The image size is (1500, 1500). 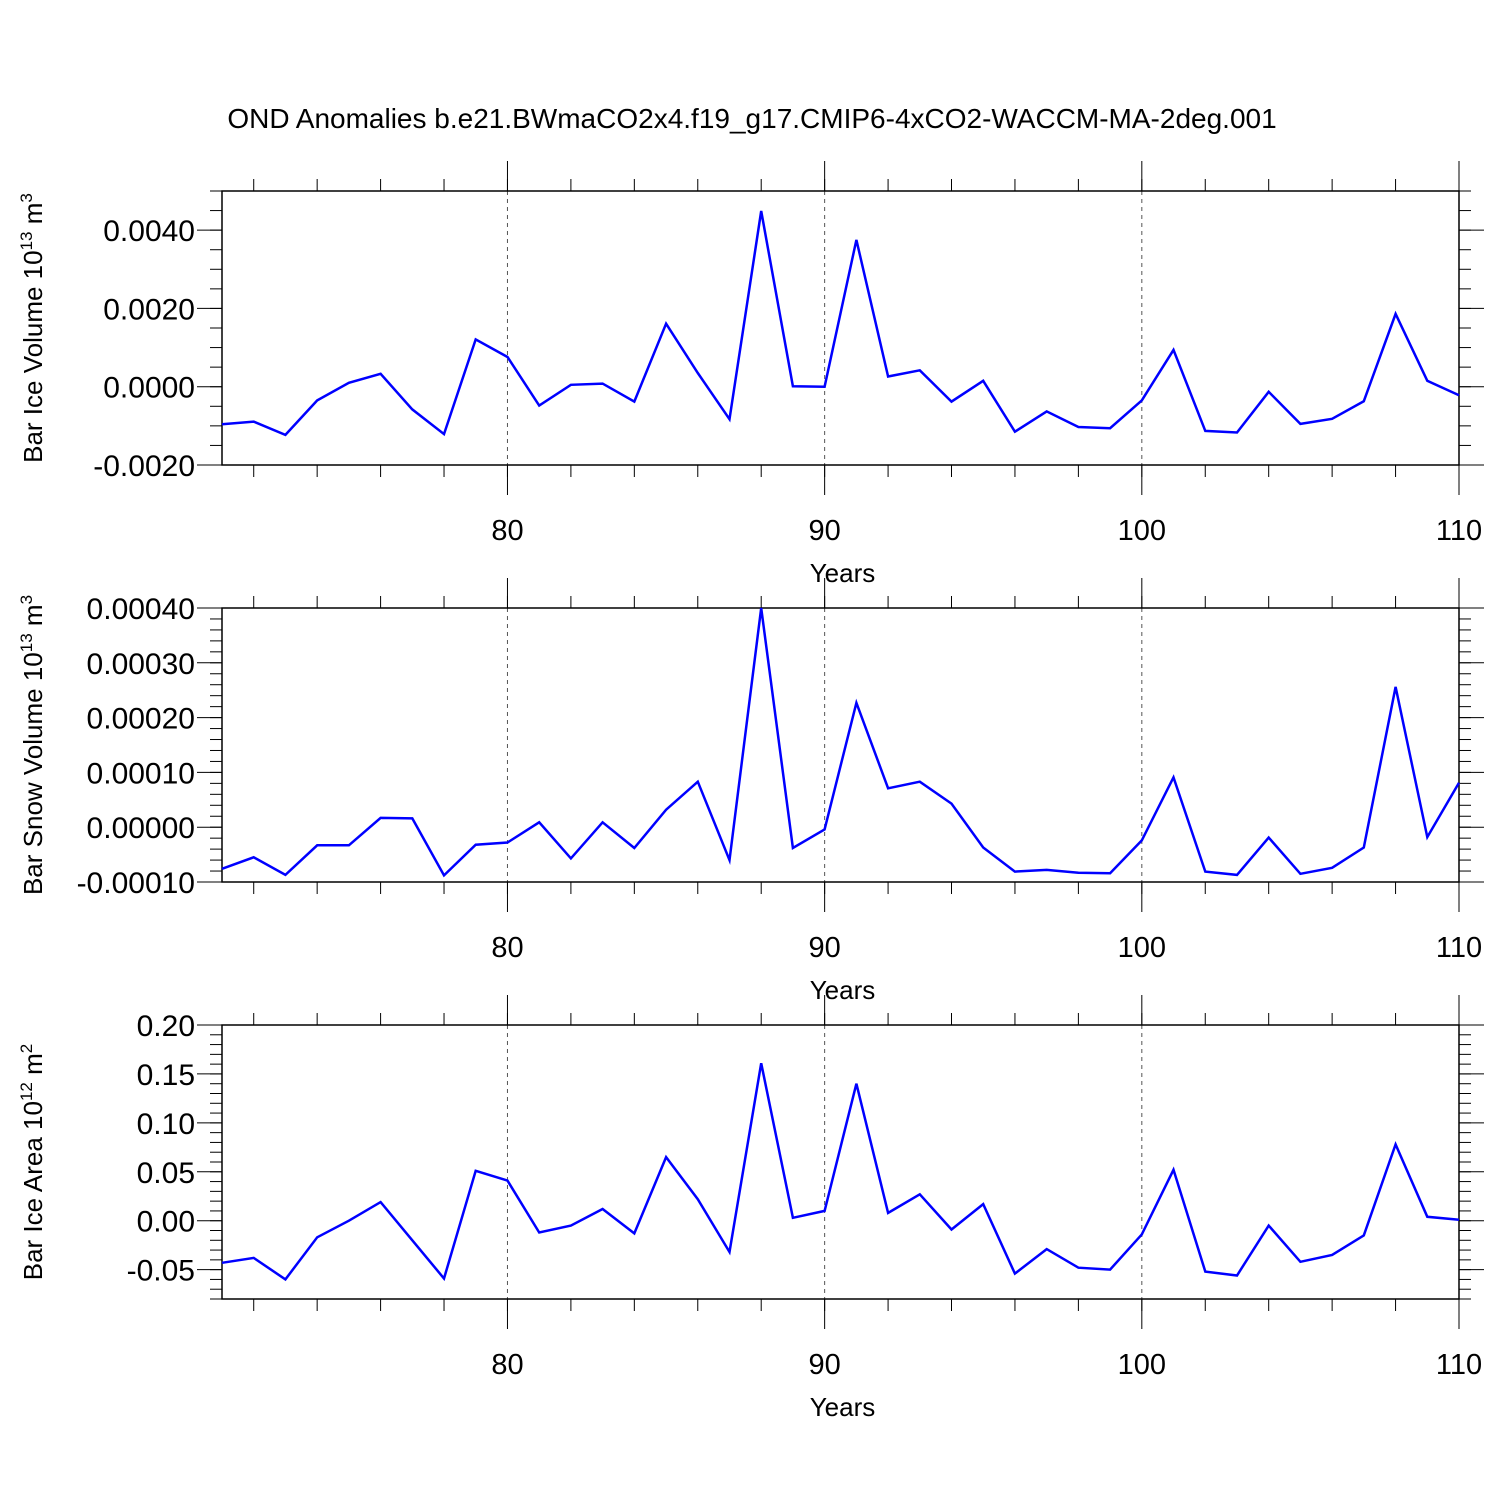 I want to click on y-tick-label: 0.0040, so click(x=149, y=231).